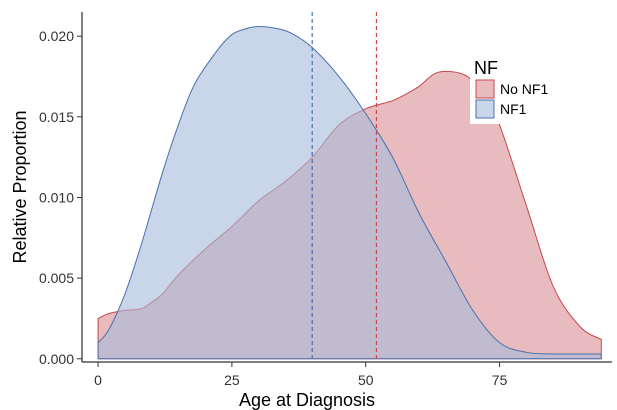 Image resolution: width=617 pixels, height=410 pixels. Describe the element at coordinates (500, 380) in the screenshot. I see `x-tick-label: 75` at that location.